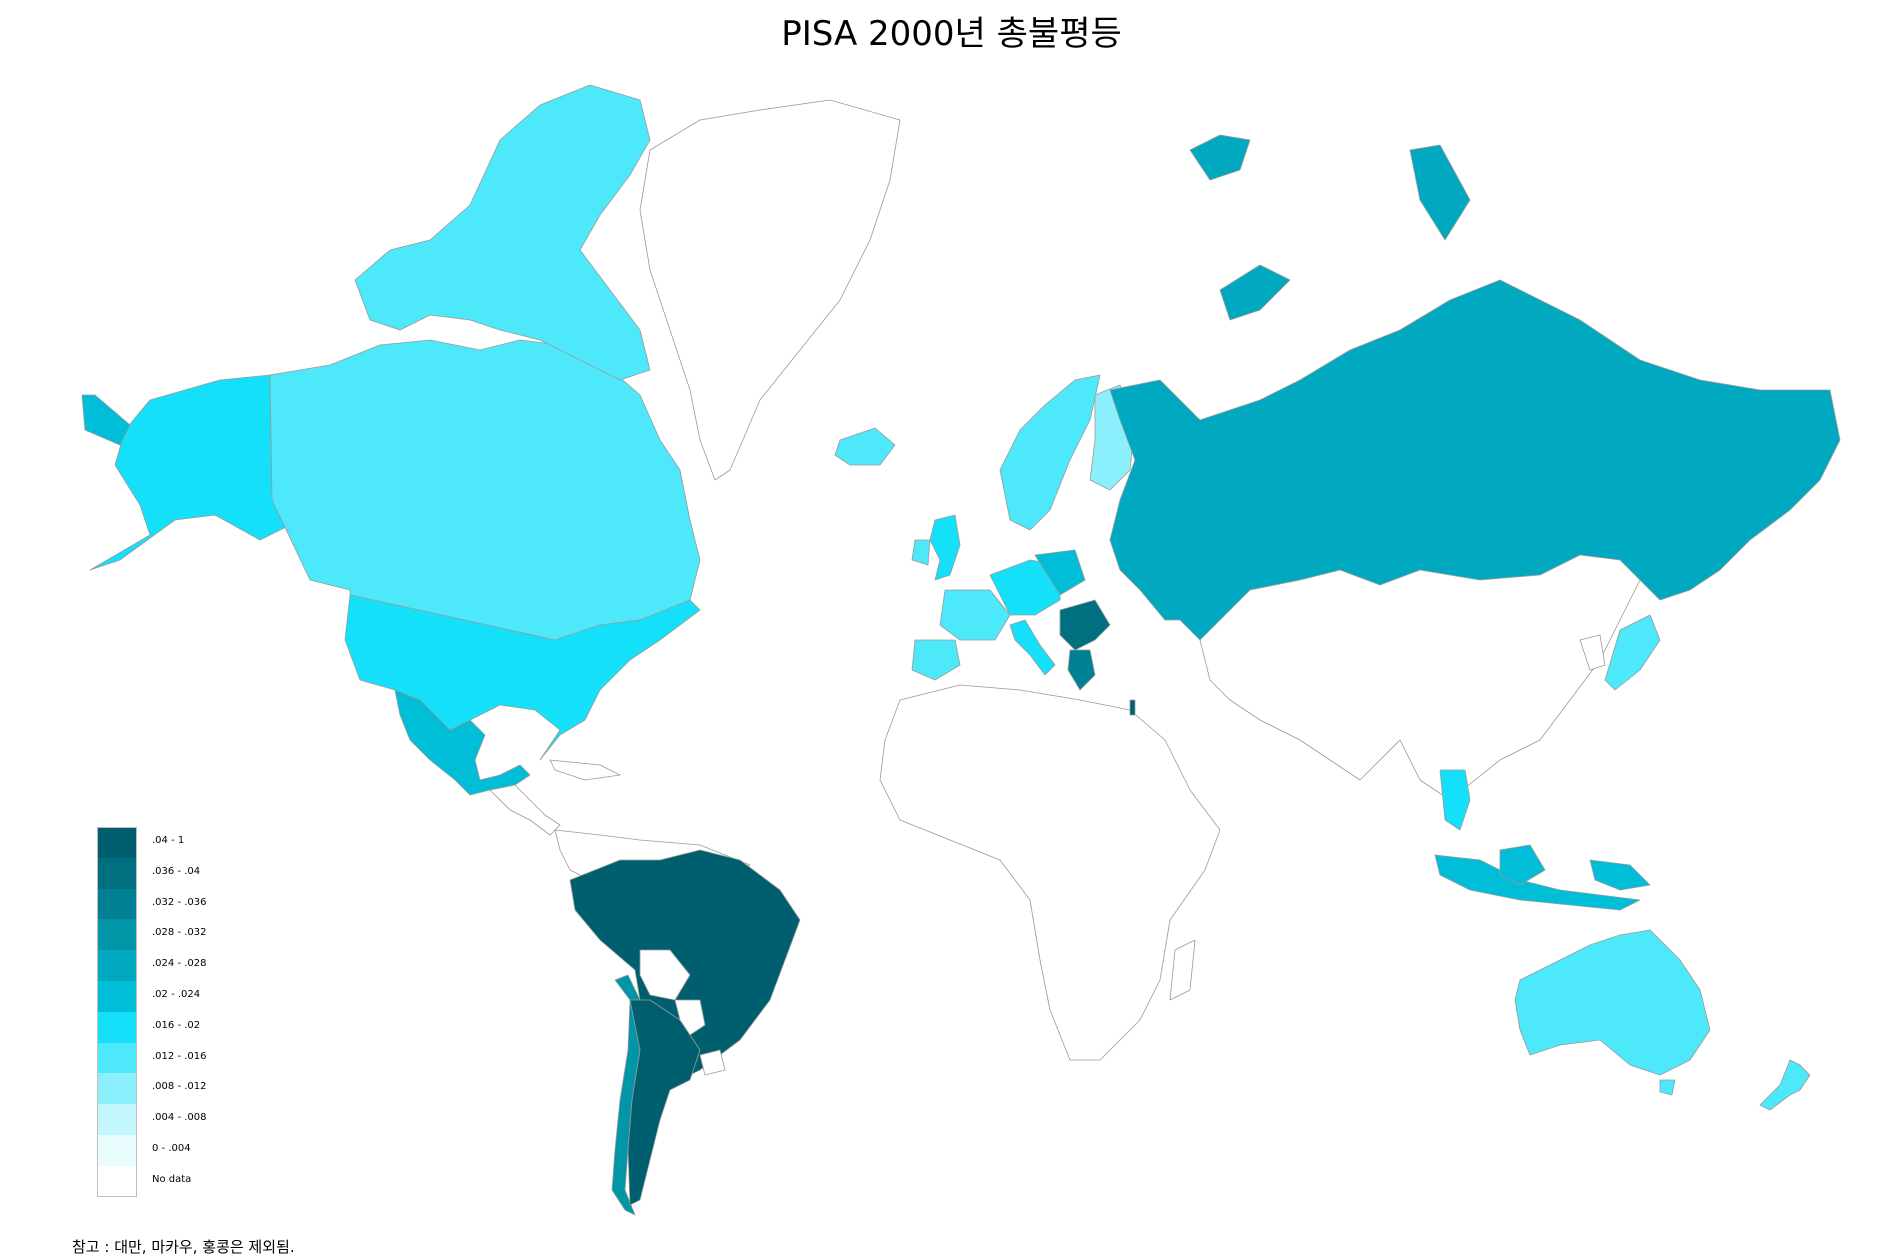 The width and height of the screenshot is (1903, 1257). I want to click on region-greenland, so click(770, 290).